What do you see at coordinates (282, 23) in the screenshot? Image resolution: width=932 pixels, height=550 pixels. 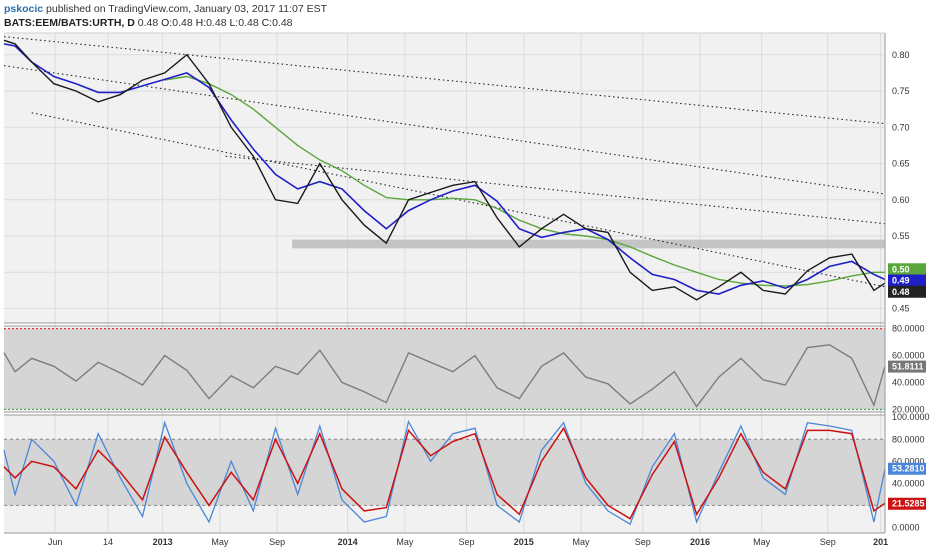 I see `close-value: 0.48` at bounding box center [282, 23].